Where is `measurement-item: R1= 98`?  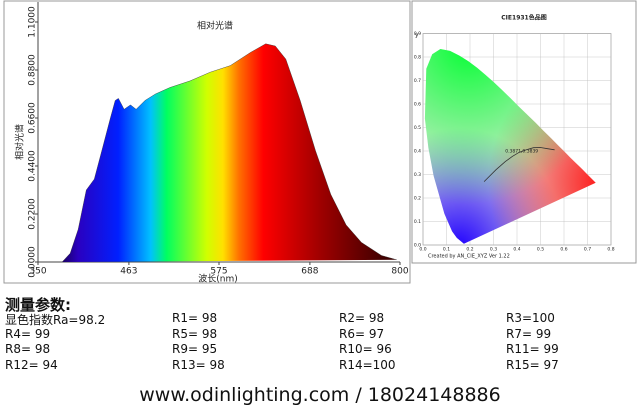
measurement-item: R1= 98 is located at coordinates (195, 318).